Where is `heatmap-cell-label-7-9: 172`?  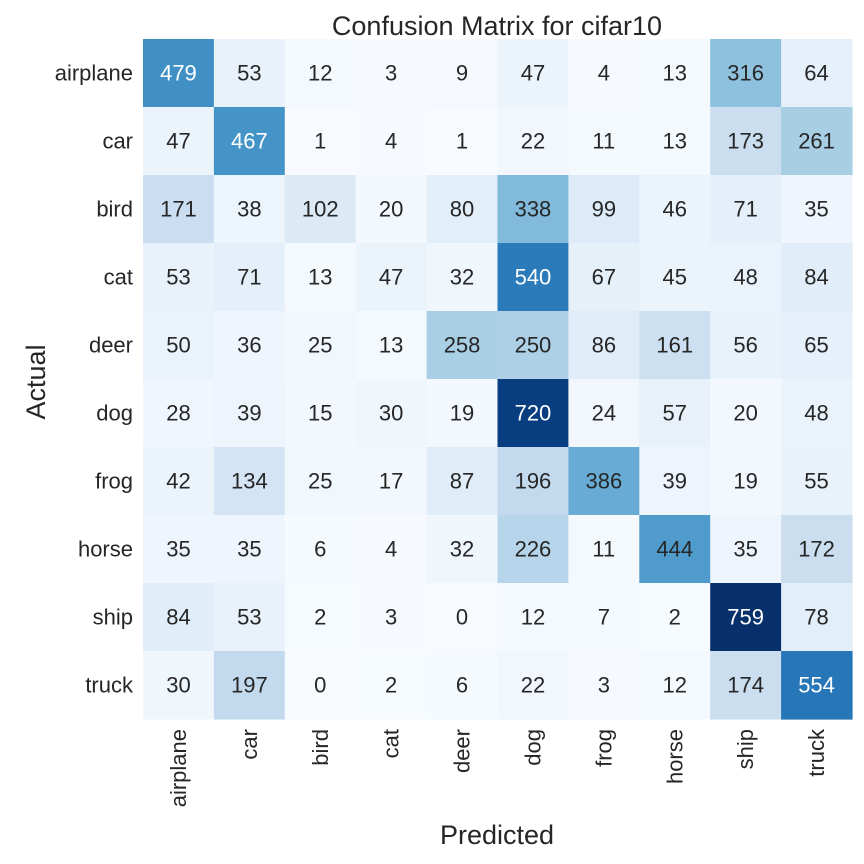
heatmap-cell-label-7-9: 172 is located at coordinates (816, 549).